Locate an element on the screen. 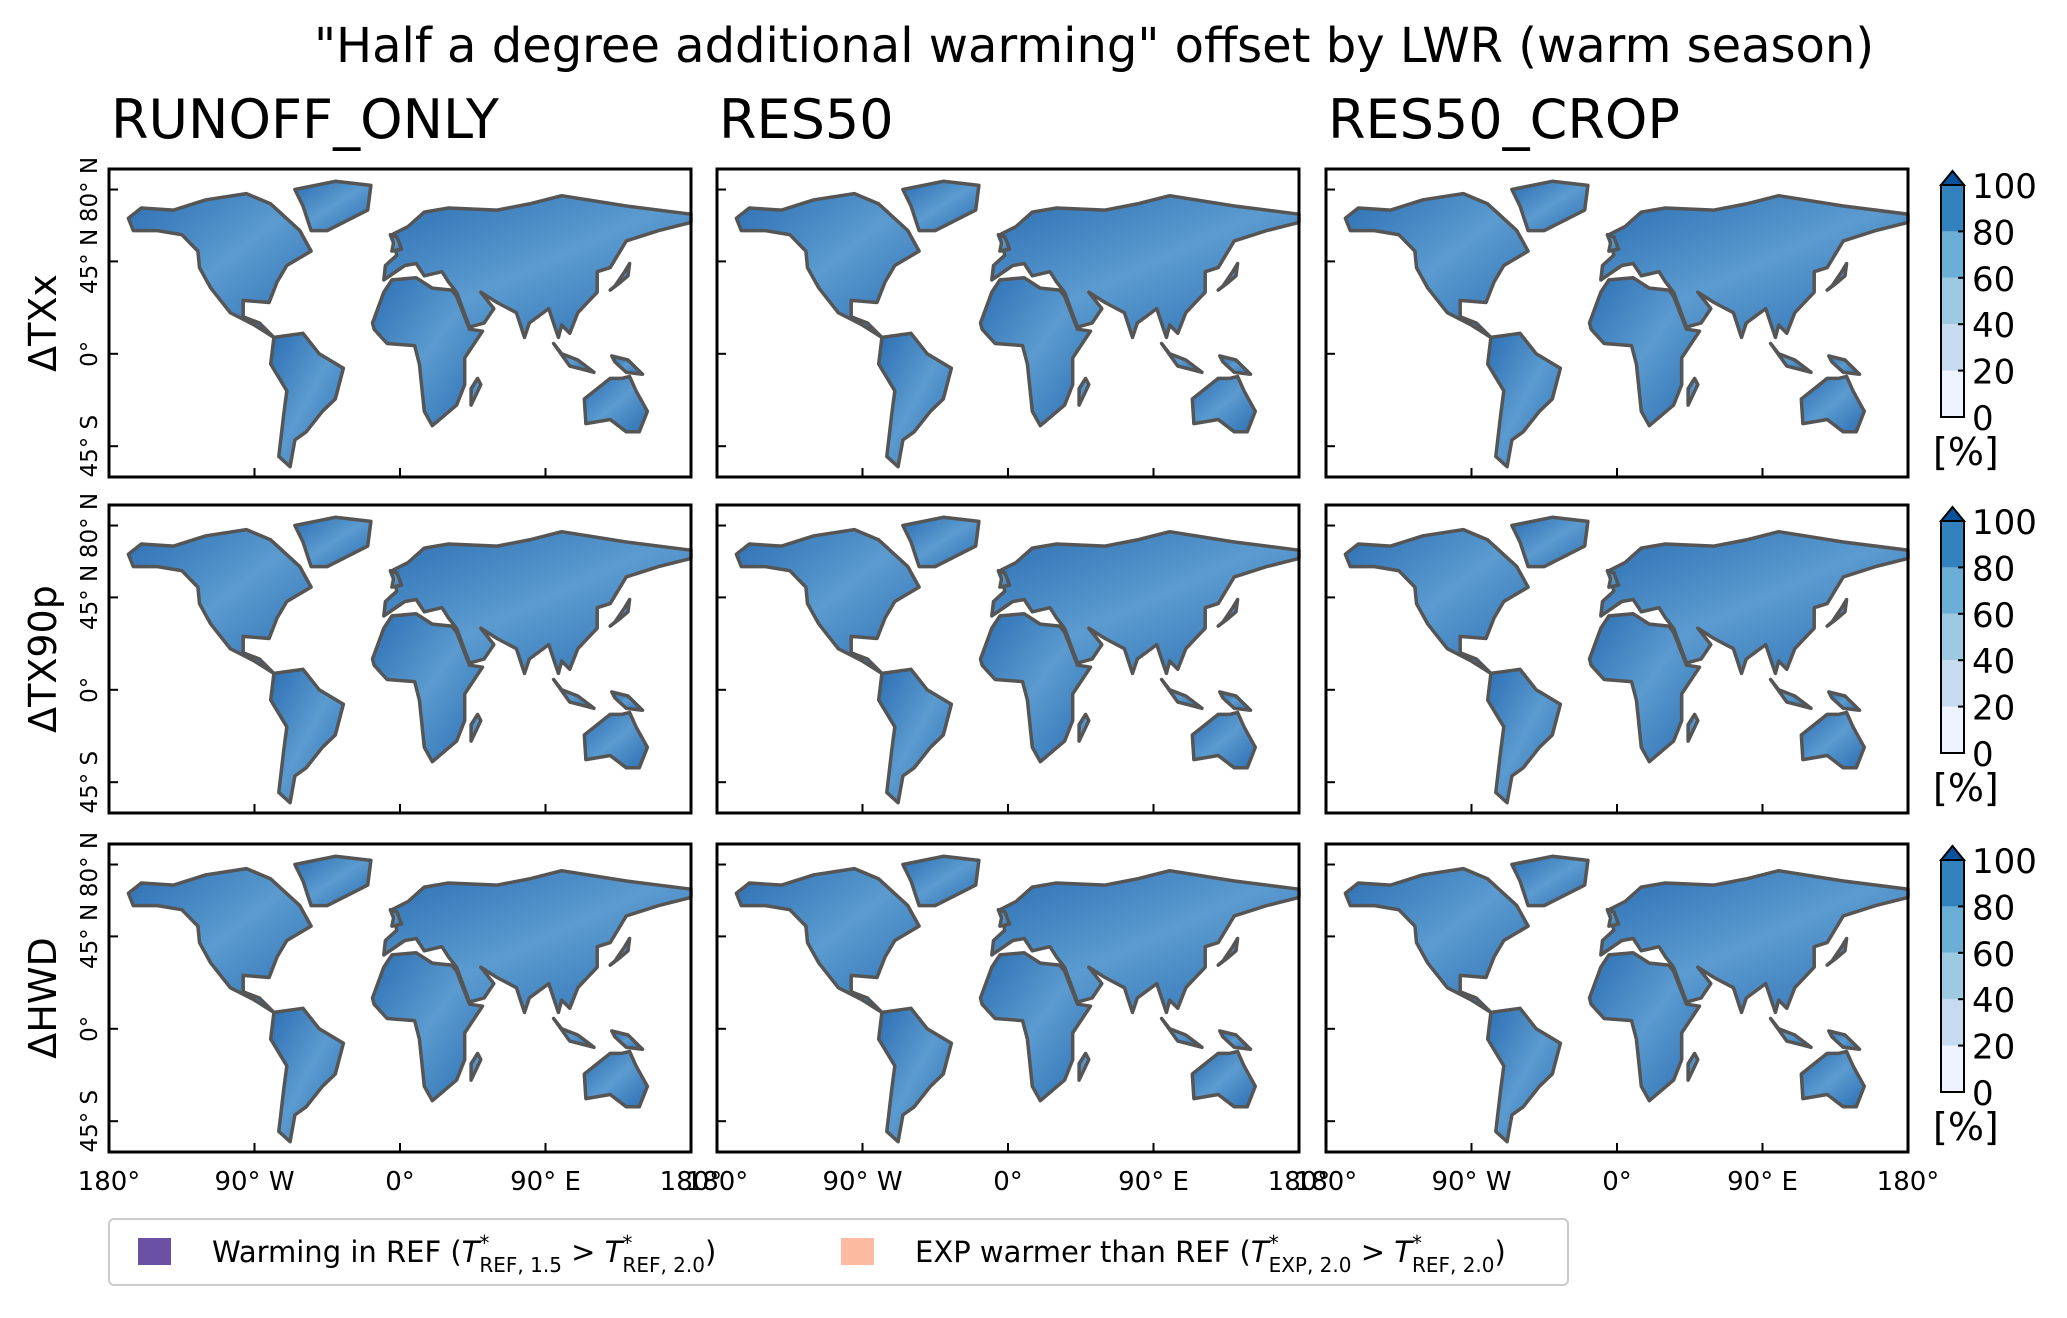 This screenshot has width=2067, height=1318. colorbar-tick-label: 20 is located at coordinates (1993, 709).